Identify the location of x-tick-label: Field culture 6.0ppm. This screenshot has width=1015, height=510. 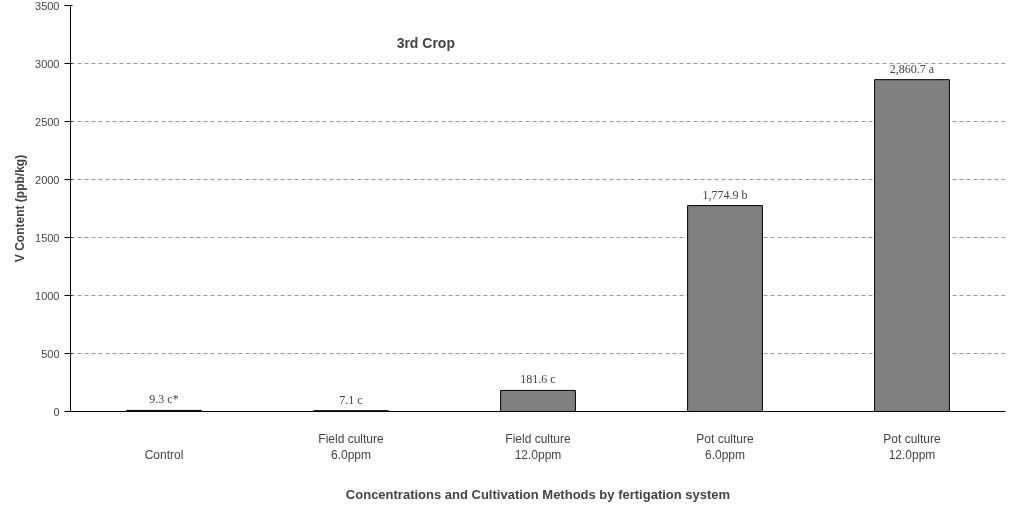
(351, 447).